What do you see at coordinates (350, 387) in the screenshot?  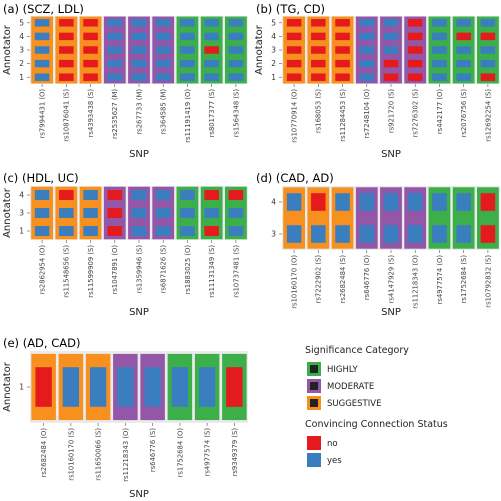 I see `legend-label: MODERATE` at bounding box center [350, 387].